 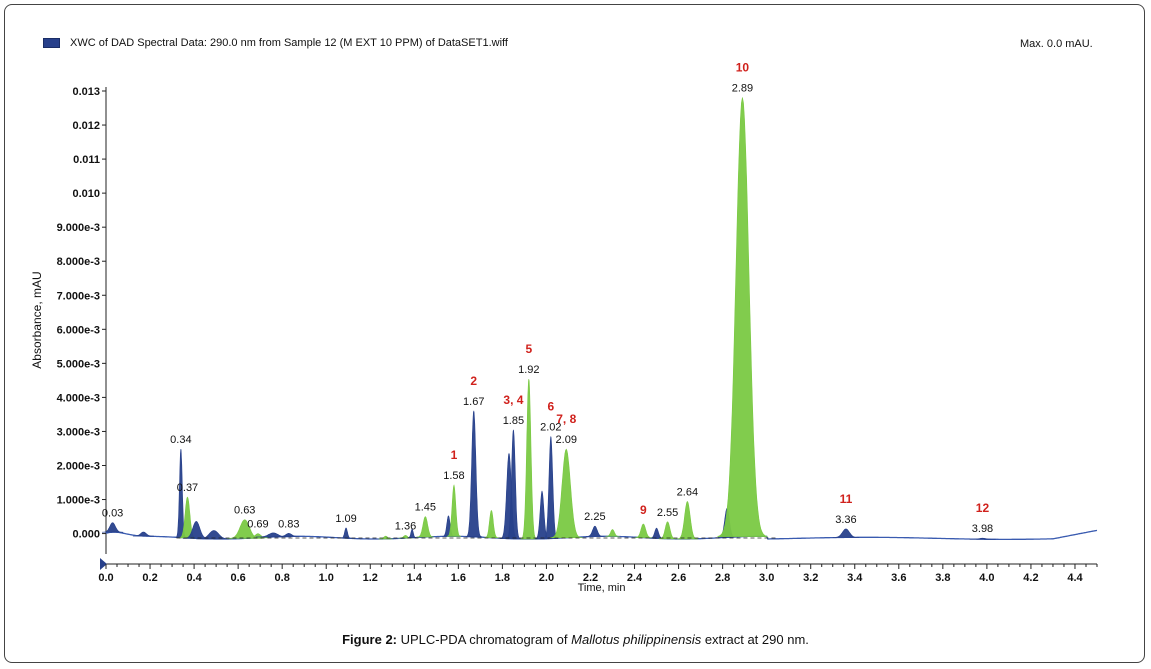 I want to click on x-tick-label: 1.0, so click(x=326, y=578).